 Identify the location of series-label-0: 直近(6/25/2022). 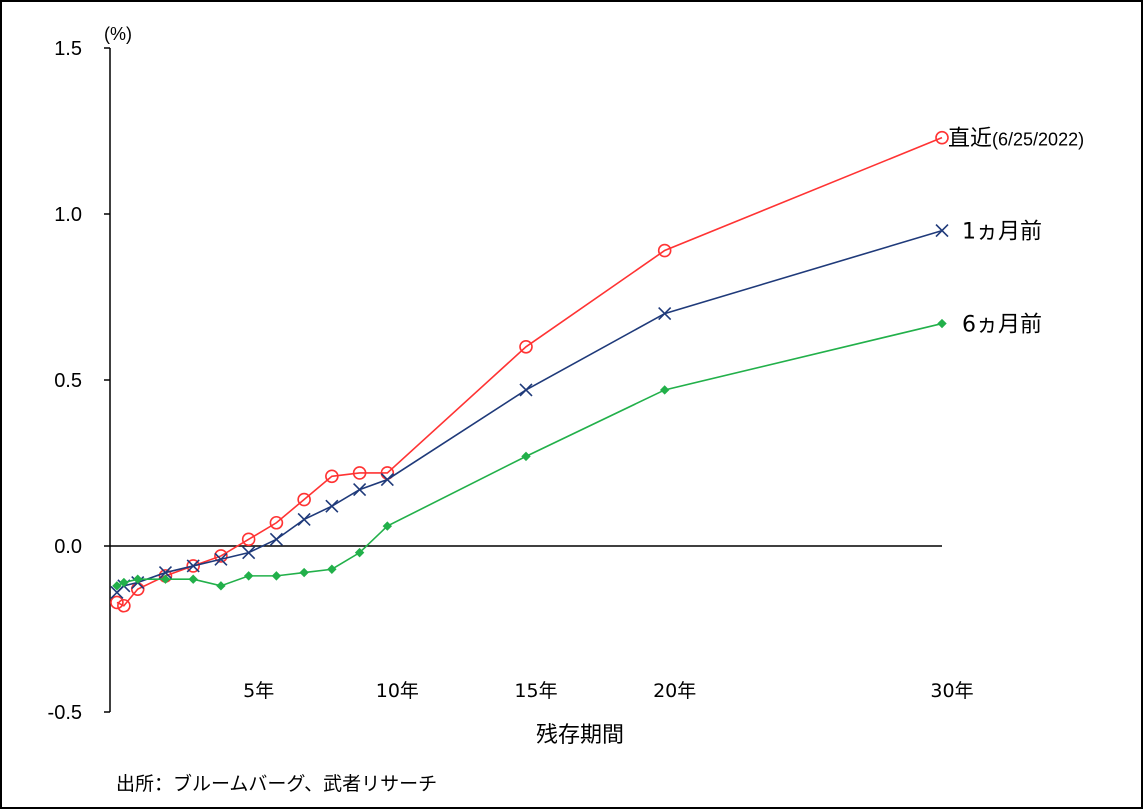
(1016, 139).